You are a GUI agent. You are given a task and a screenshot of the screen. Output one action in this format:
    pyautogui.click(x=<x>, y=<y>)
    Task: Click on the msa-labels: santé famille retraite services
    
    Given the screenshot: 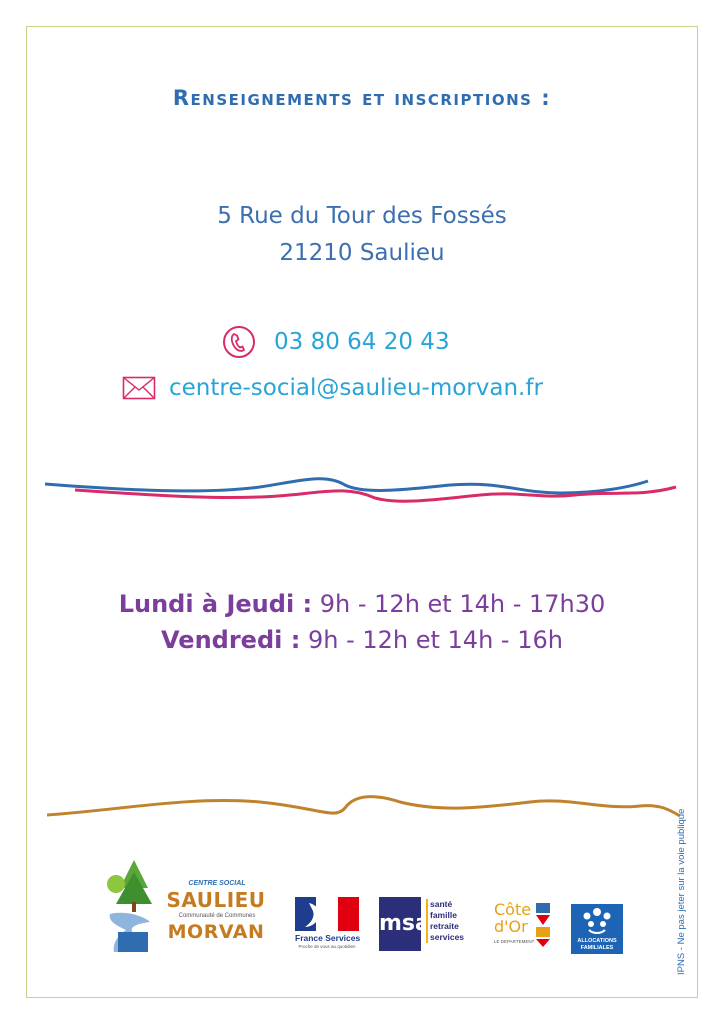 What is the action you would take?
    pyautogui.click(x=445, y=921)
    